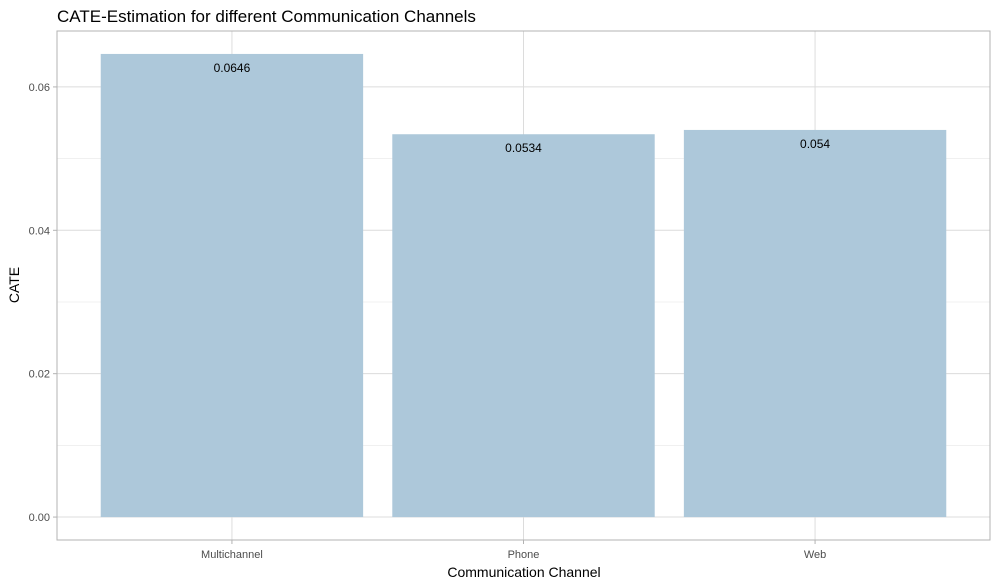  What do you see at coordinates (232, 68) in the screenshot?
I see `data-label: 0.0646` at bounding box center [232, 68].